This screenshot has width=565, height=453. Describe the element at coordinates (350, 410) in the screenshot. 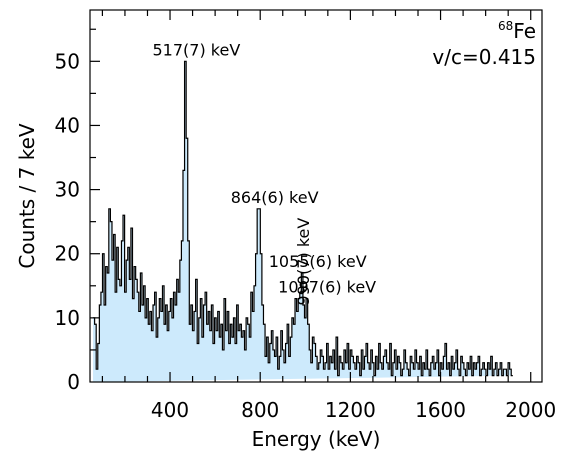

I see `x-tick-label: 1200` at that location.